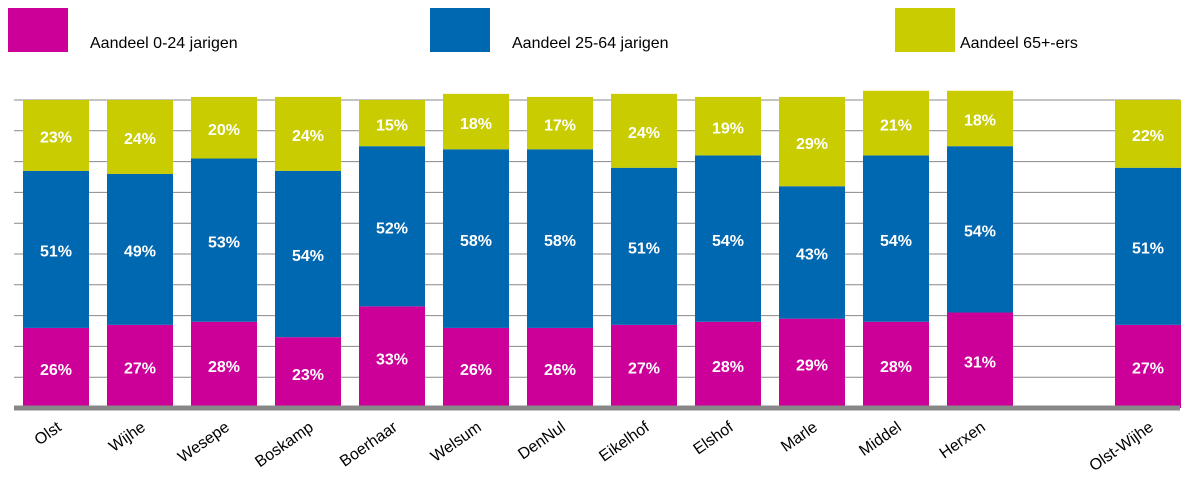 The image size is (1184, 500). Describe the element at coordinates (140, 252) in the screenshot. I see `value-label: 49%` at that location.